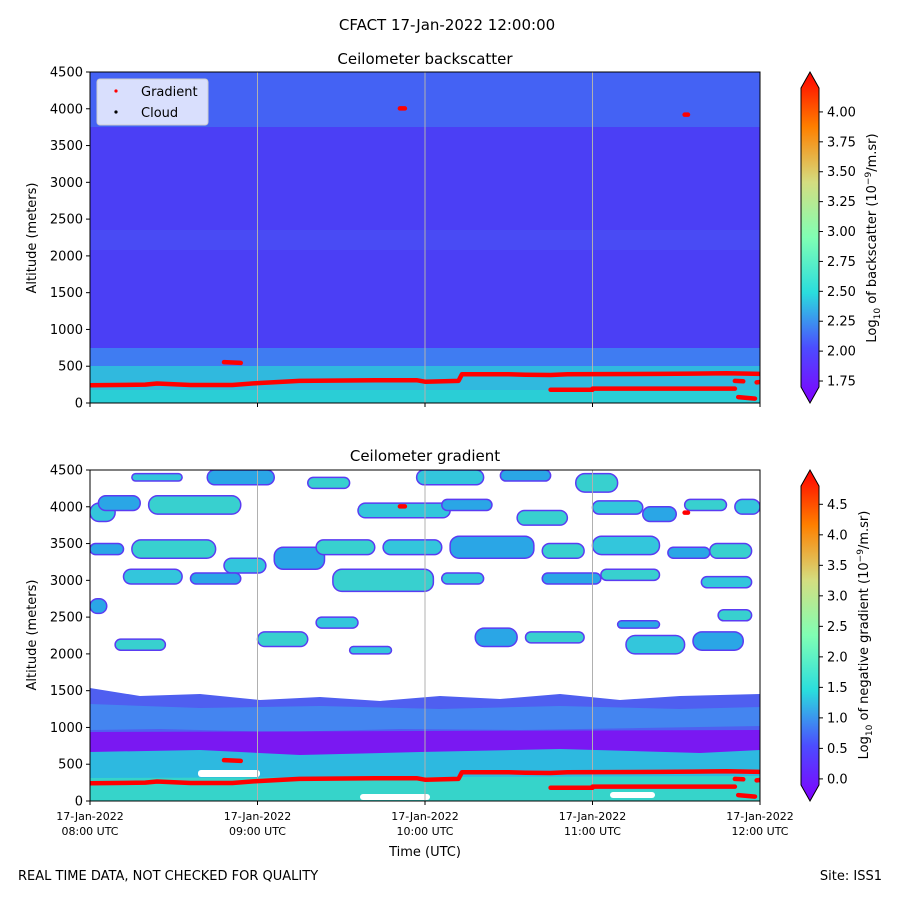 This screenshot has height=904, width=900. I want to click on colorbar-tick-label: 2.5, so click(837, 627).